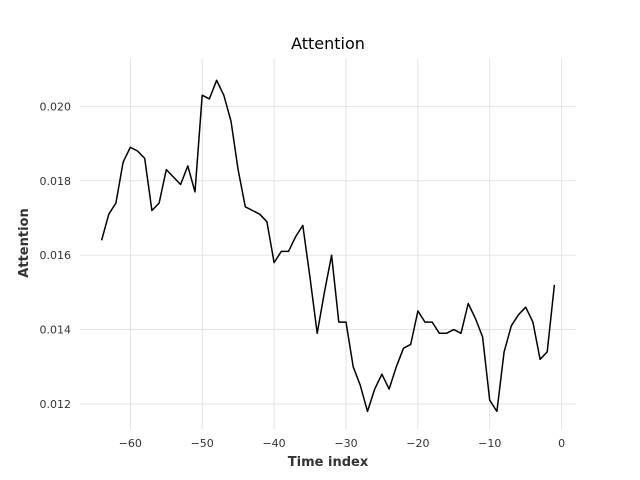  I want to click on x-tick-label: −10, so click(489, 443).